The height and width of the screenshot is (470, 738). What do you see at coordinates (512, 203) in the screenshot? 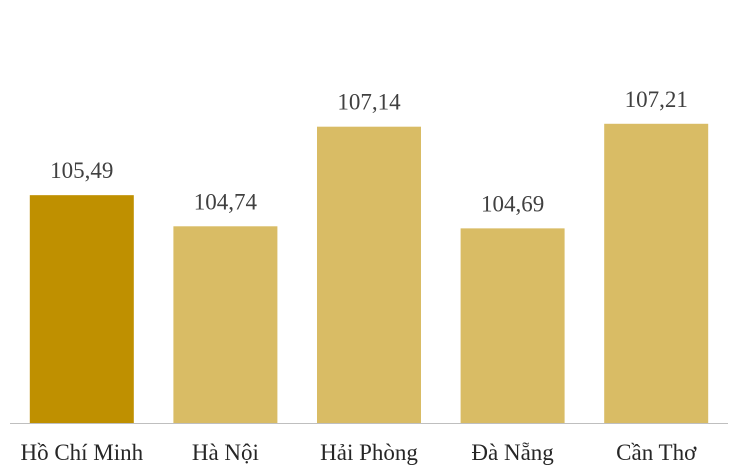
I see `value-label-4: 104,69` at bounding box center [512, 203].